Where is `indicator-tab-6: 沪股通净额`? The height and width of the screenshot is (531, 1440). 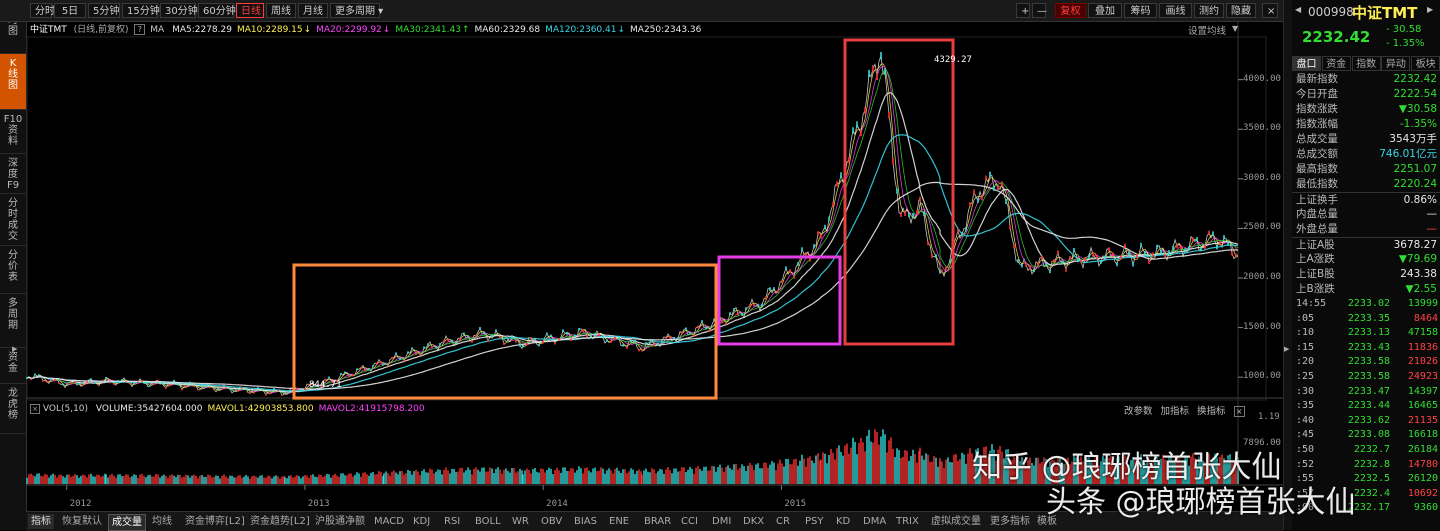
indicator-tab-6: 沪股通净额 is located at coordinates (340, 521).